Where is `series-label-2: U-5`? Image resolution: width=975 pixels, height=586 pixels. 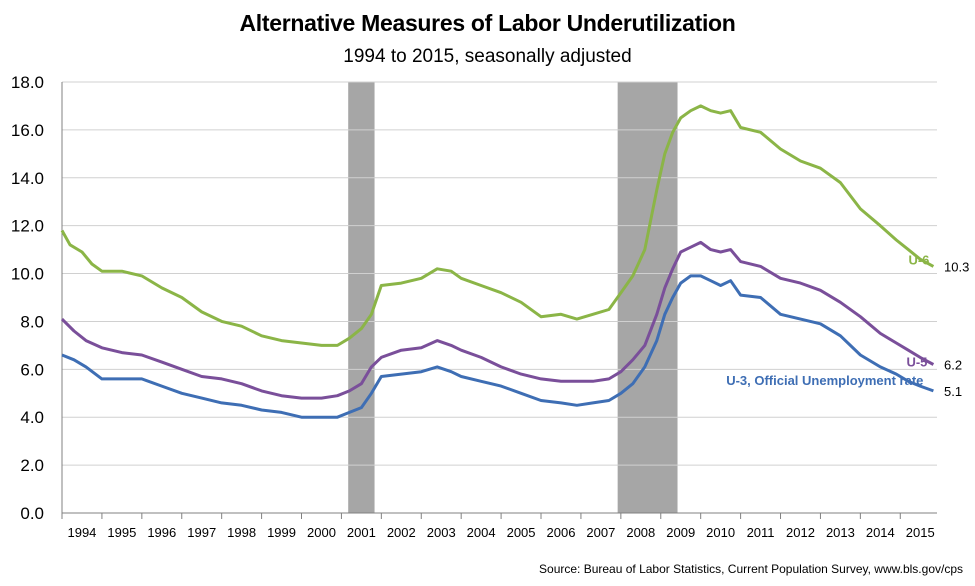 series-label-2: U-5 is located at coordinates (916, 362).